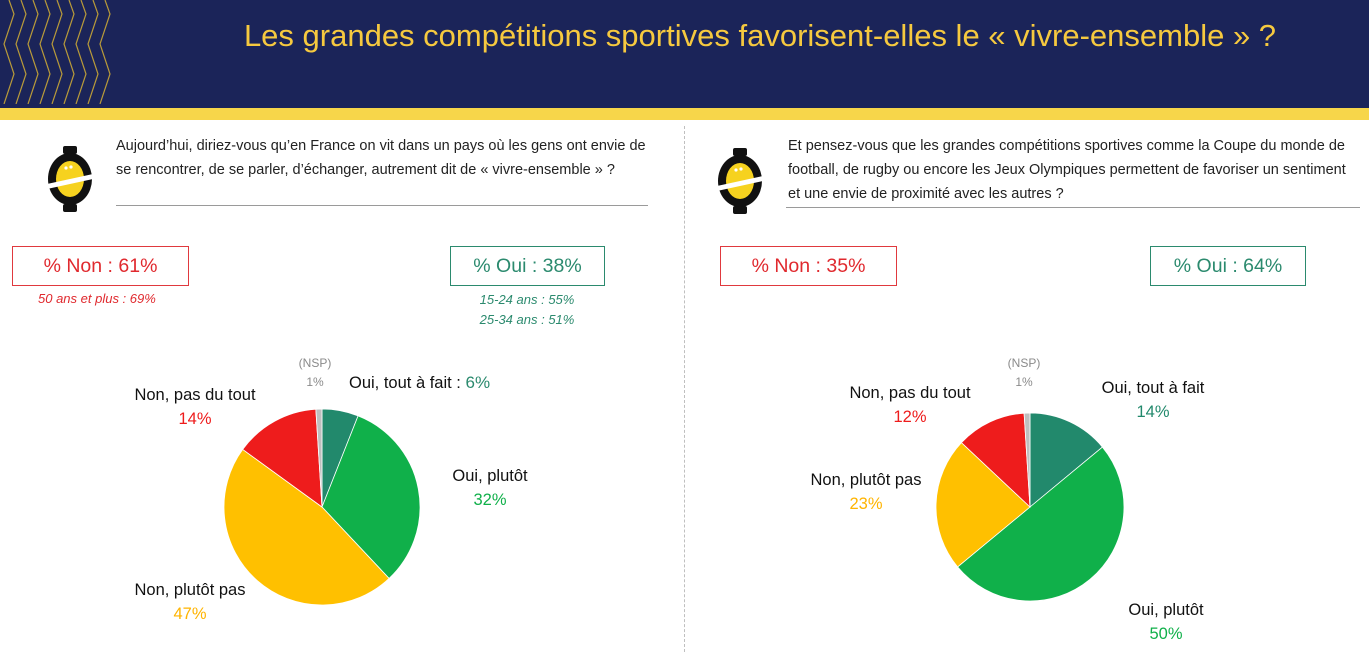  I want to click on right-pie-slice-nsp, so click(1027, 460).